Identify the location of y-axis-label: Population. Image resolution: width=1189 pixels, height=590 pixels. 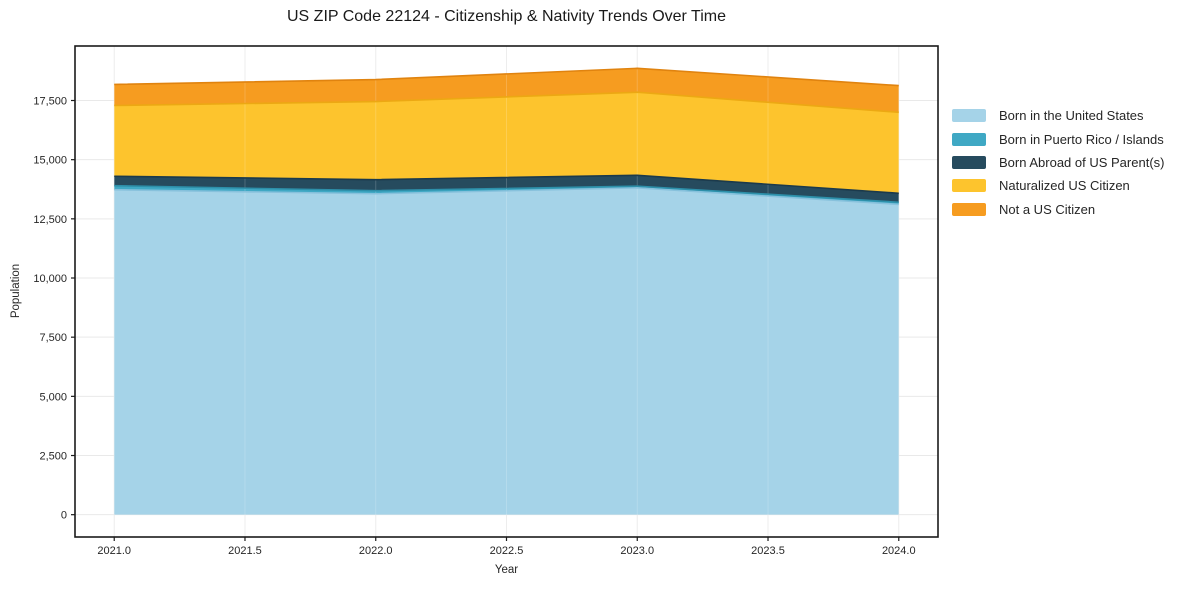
(16, 291).